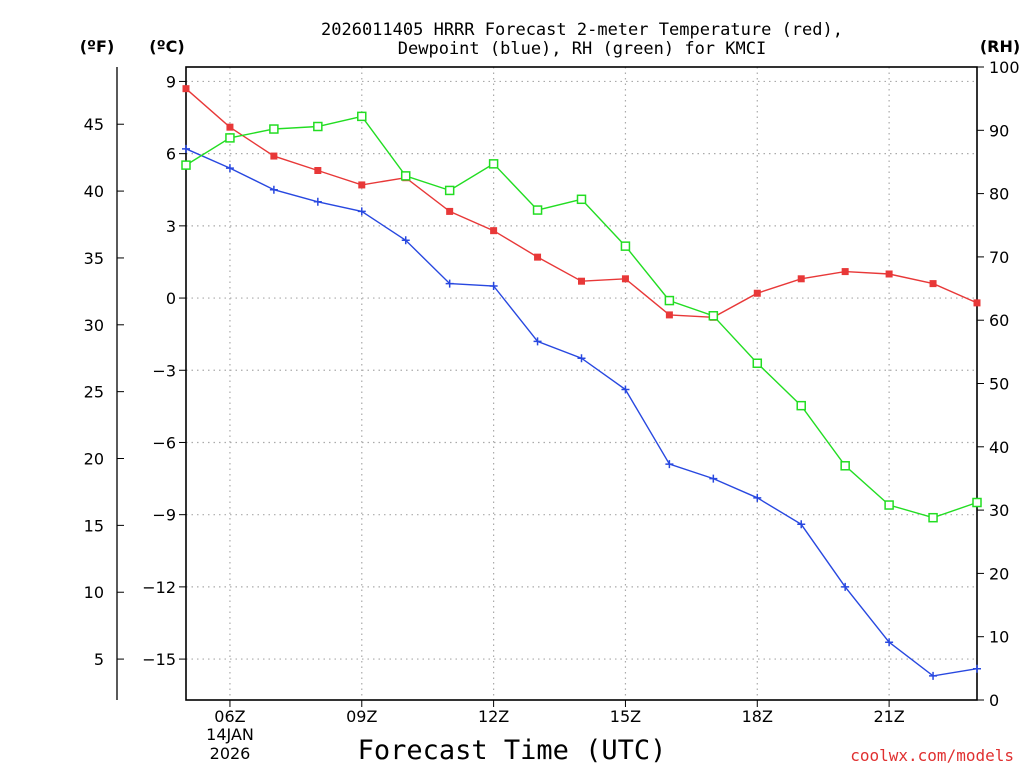 The width and height of the screenshot is (1024, 768). Describe the element at coordinates (94, 592) in the screenshot. I see `fahrenheit-tick-label: 10` at that location.